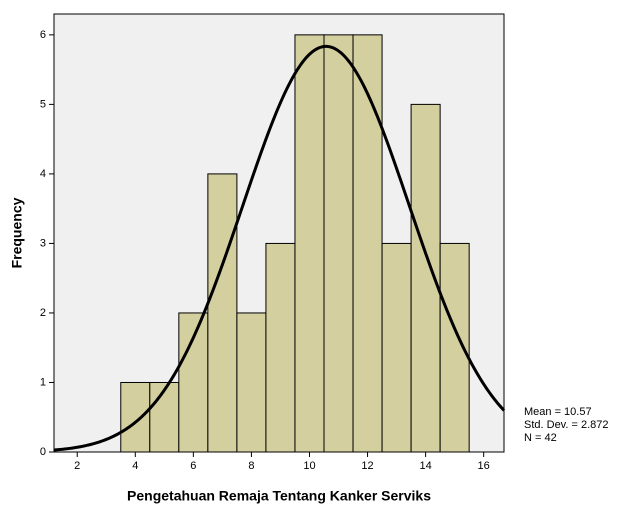 This screenshot has height=512, width=617. What do you see at coordinates (540, 438) in the screenshot?
I see `stats-label: N = 42` at bounding box center [540, 438].